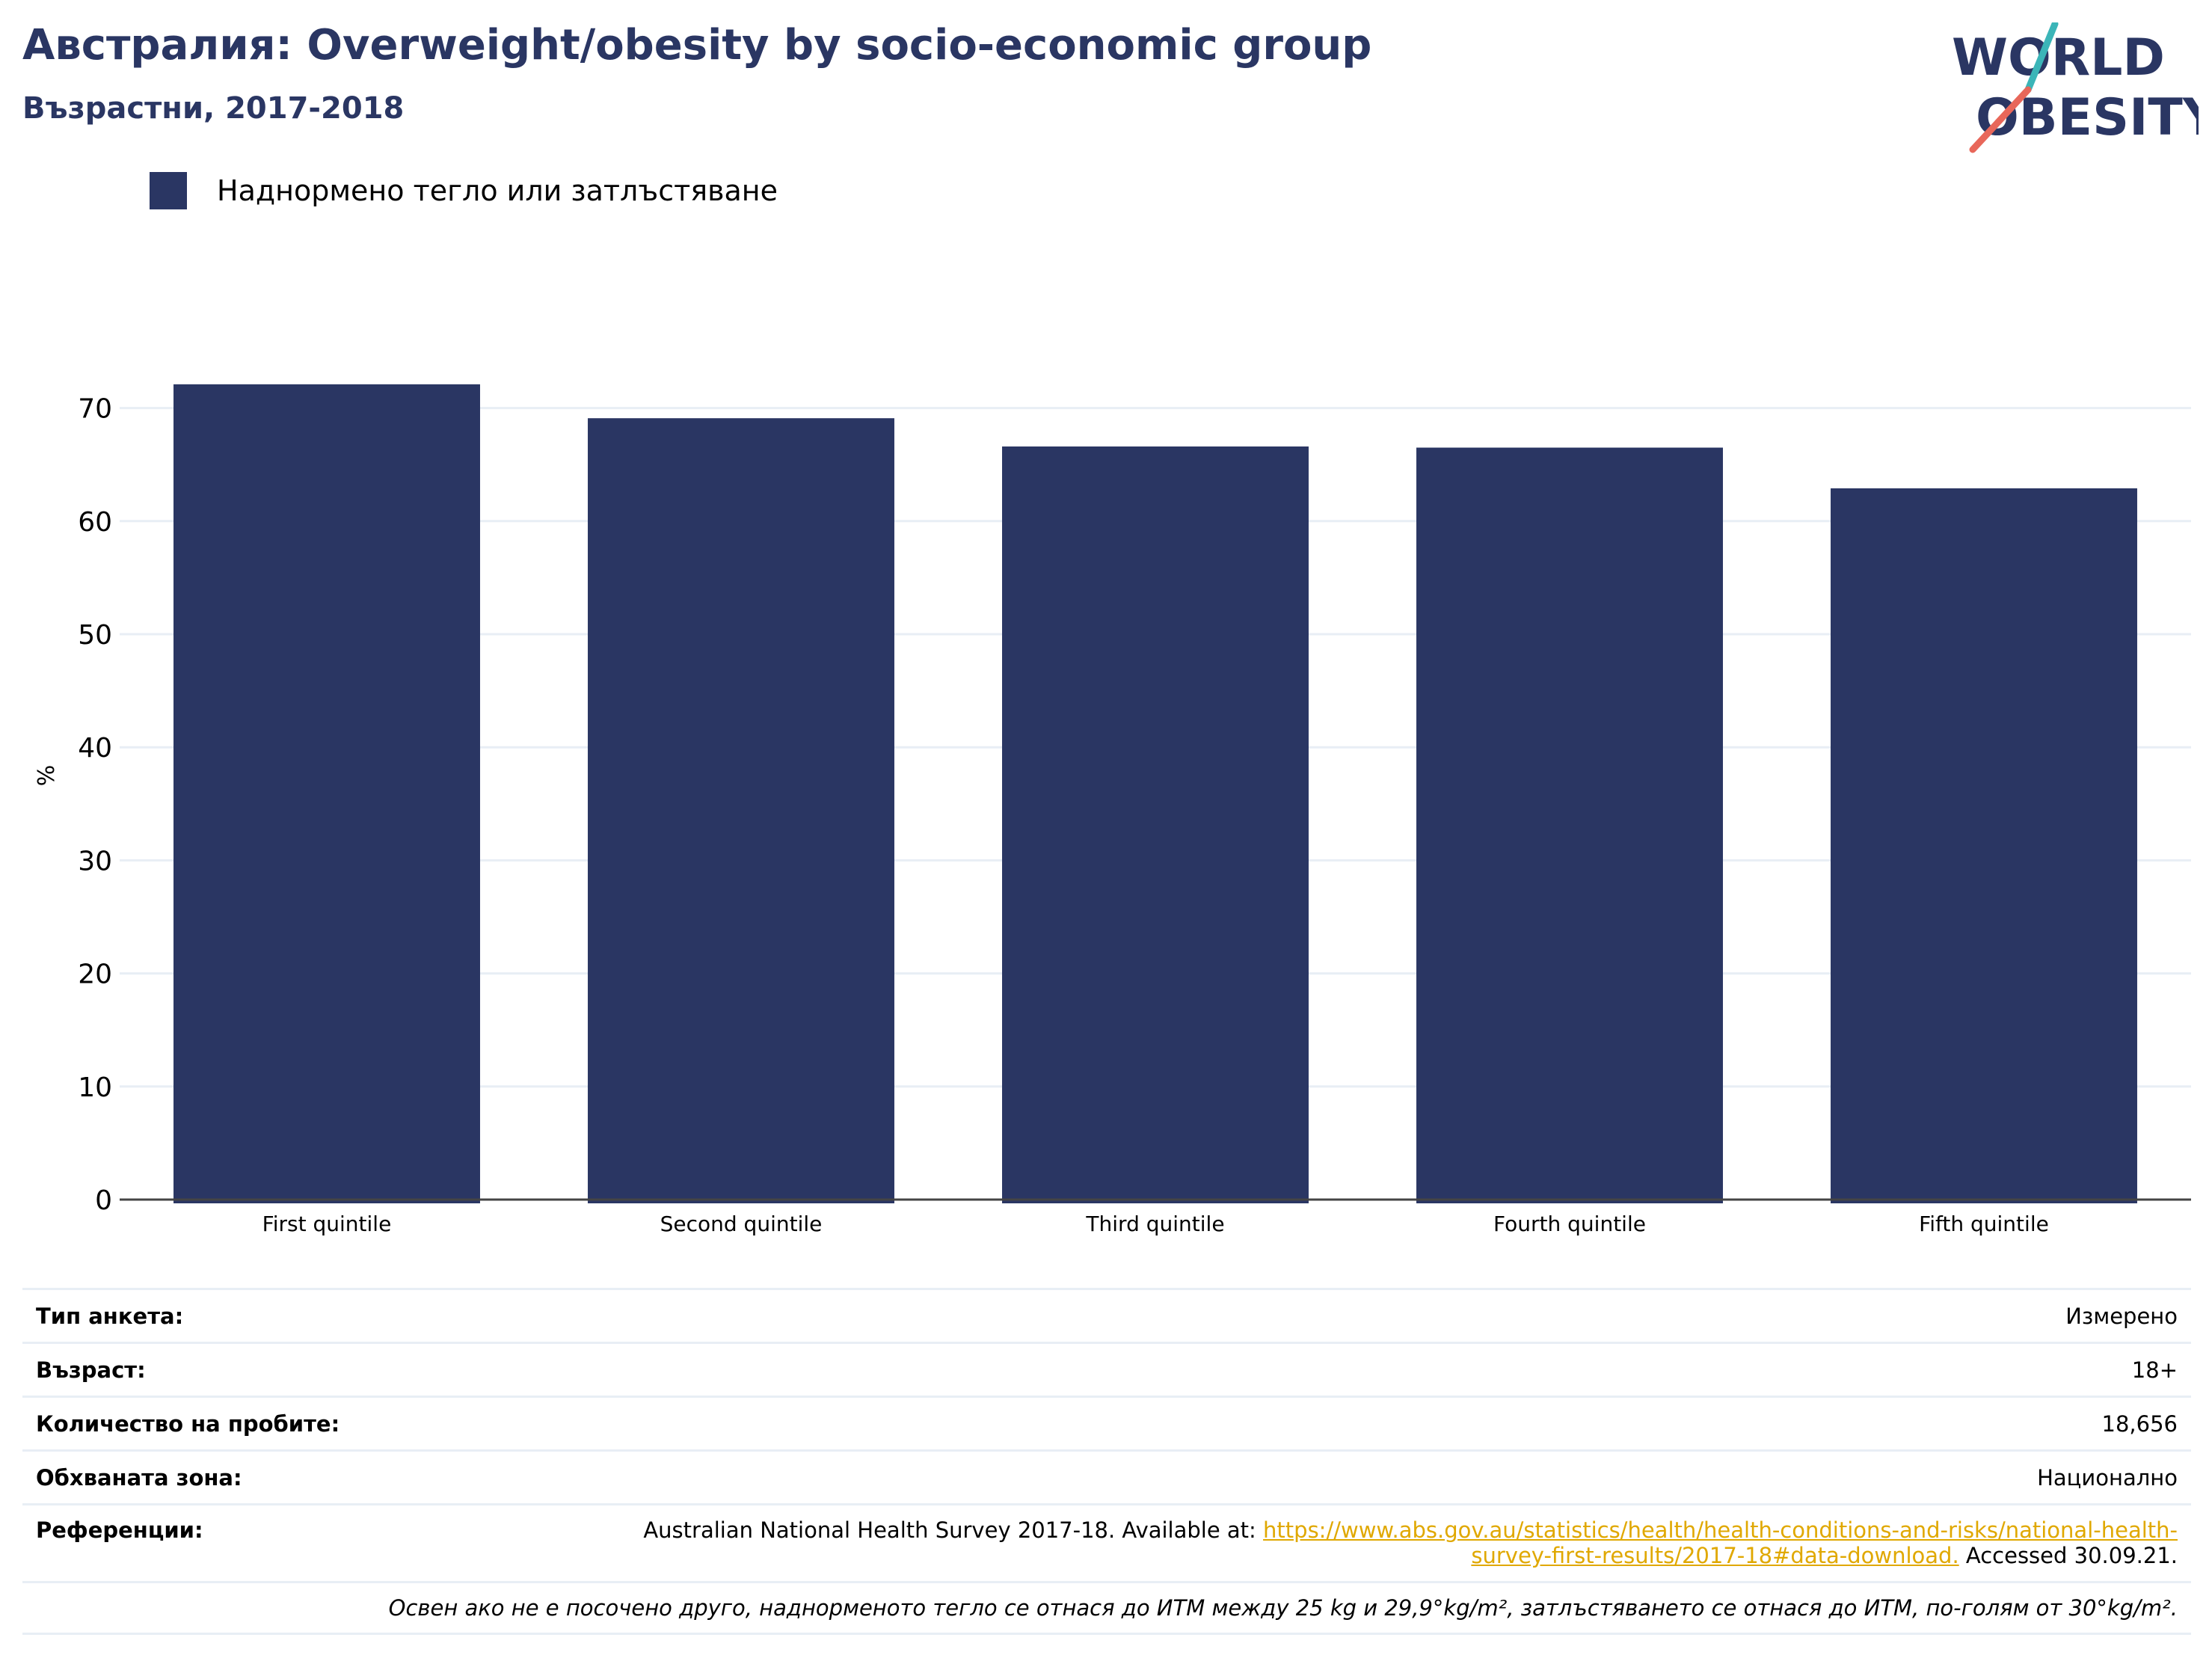  What do you see at coordinates (2139, 1423) in the screenshot?
I see `sample-size-value: 18,656` at bounding box center [2139, 1423].